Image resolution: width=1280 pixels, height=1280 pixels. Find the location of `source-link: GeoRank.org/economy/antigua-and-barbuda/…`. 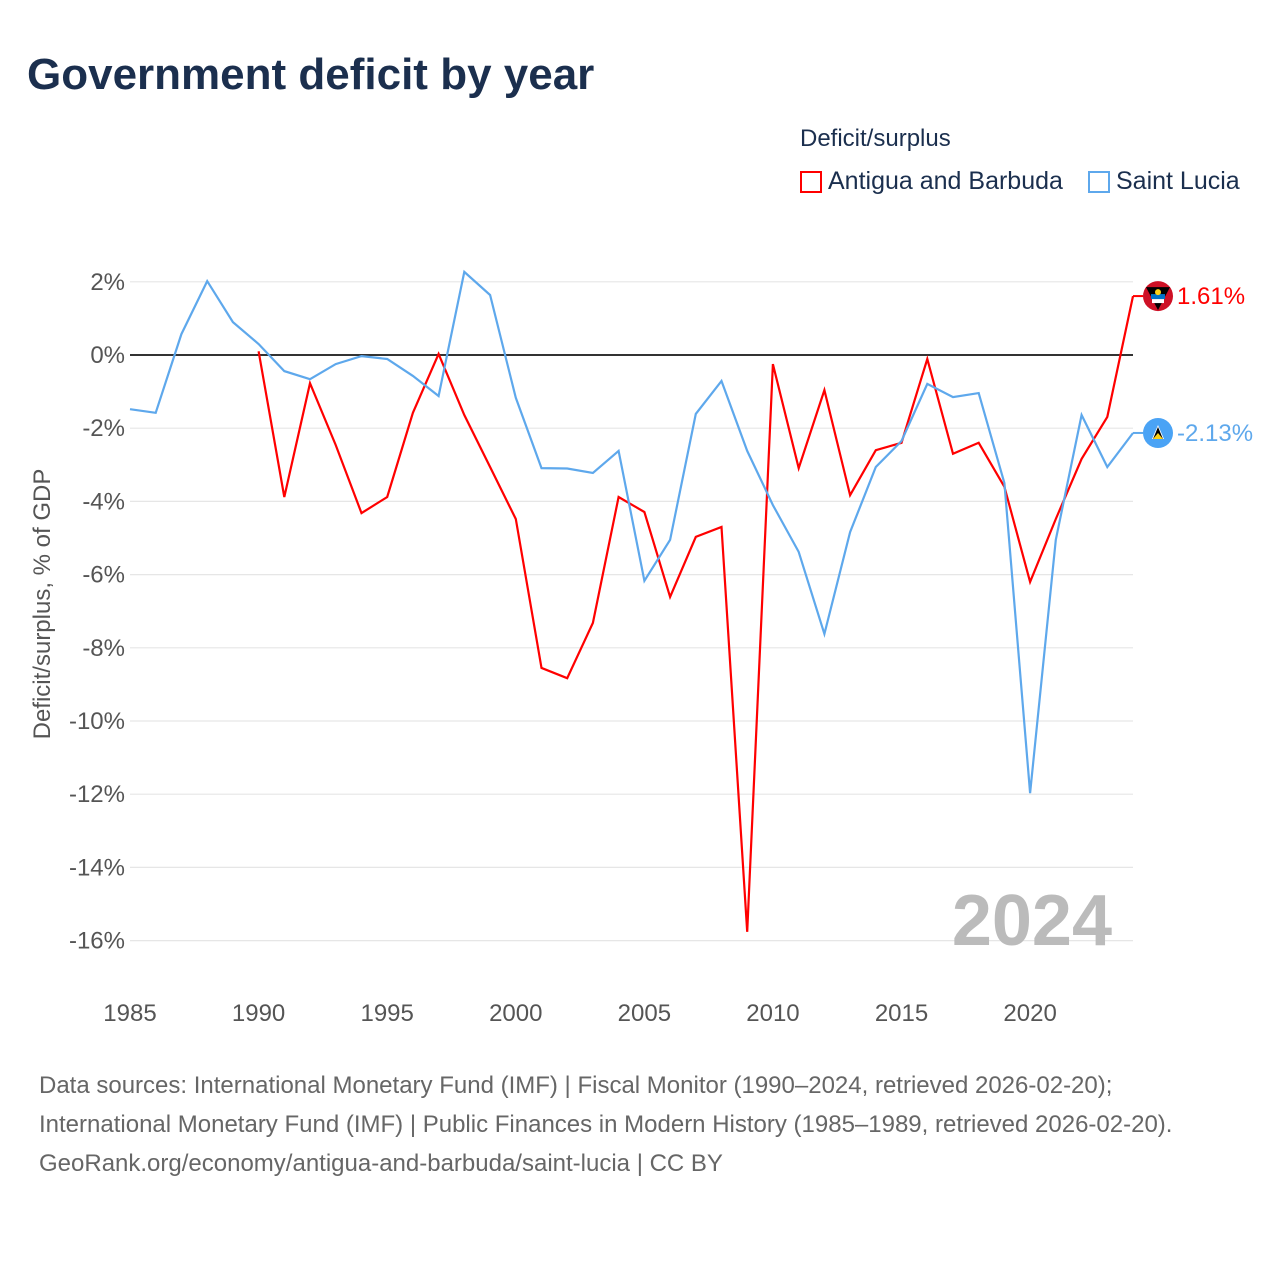

source-link: GeoRank.org/economy/antigua-and-barbuda/… is located at coordinates (381, 1163).